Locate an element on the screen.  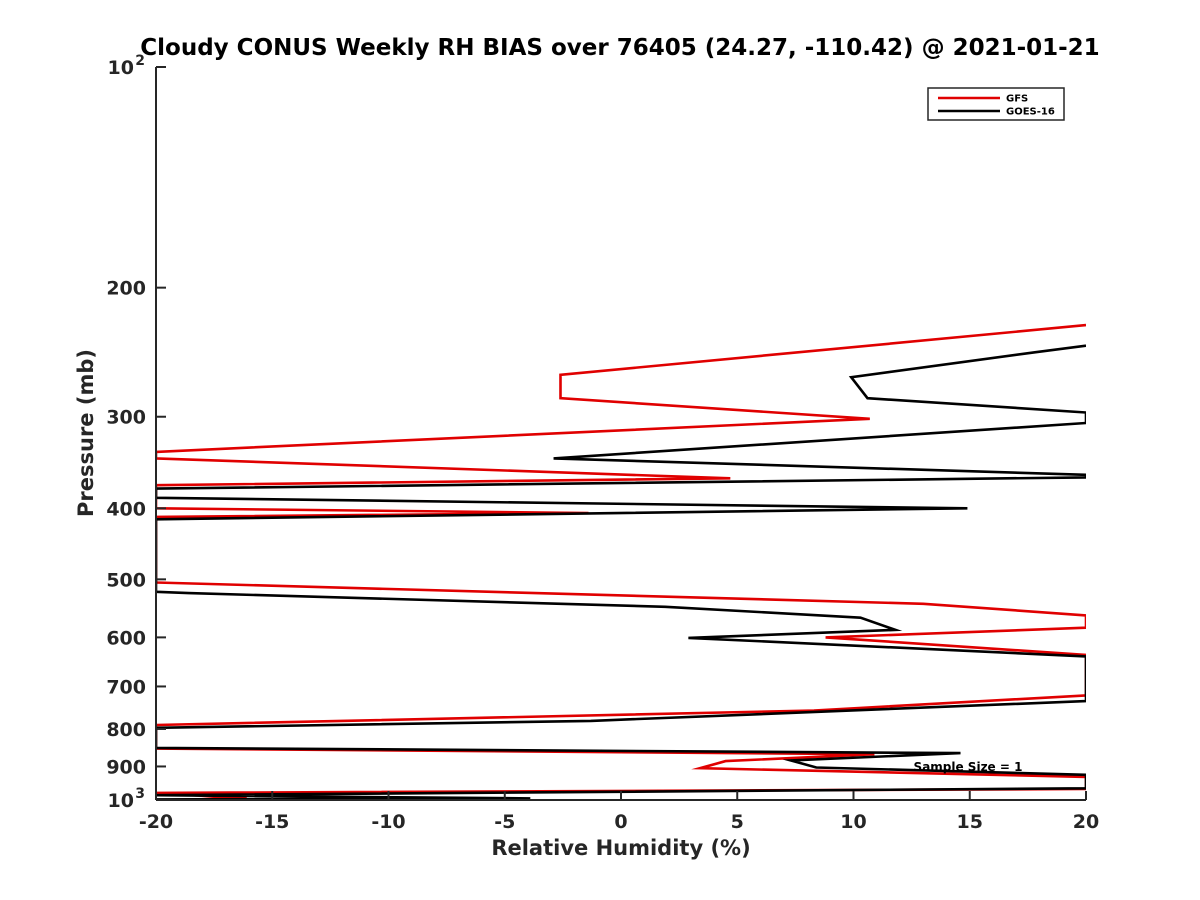
legend-entry-label: GOES-16 is located at coordinates (1030, 112).